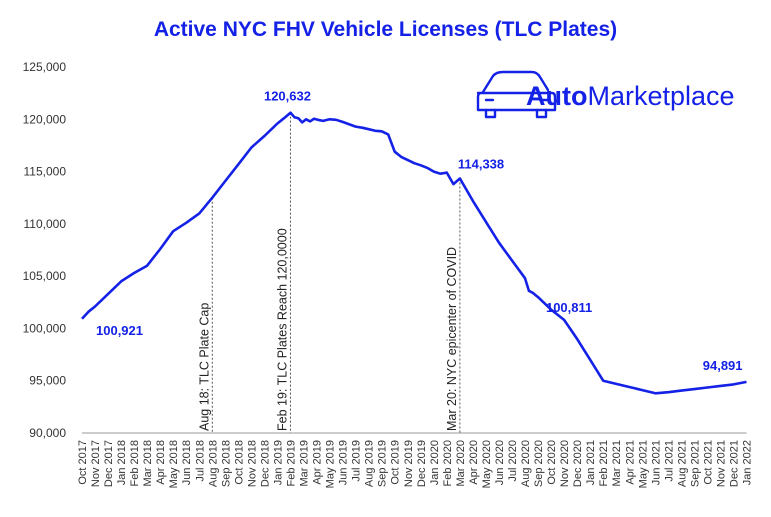  What do you see at coordinates (213, 463) in the screenshot?
I see `x-tick-label: Aug 2018` at bounding box center [213, 463].